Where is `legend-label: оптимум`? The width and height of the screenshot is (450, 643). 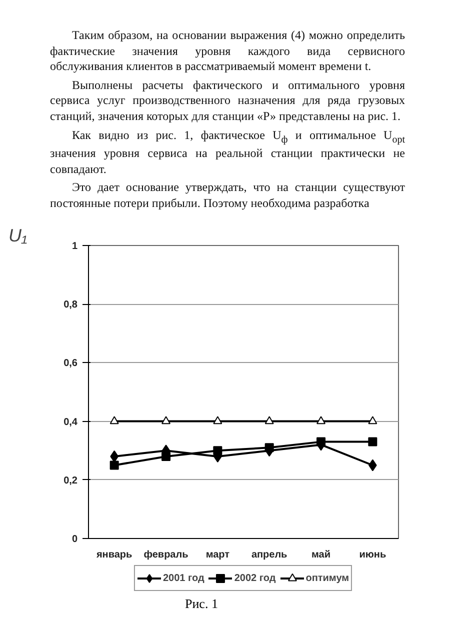
legend-label: оптимум is located at coordinates (328, 578).